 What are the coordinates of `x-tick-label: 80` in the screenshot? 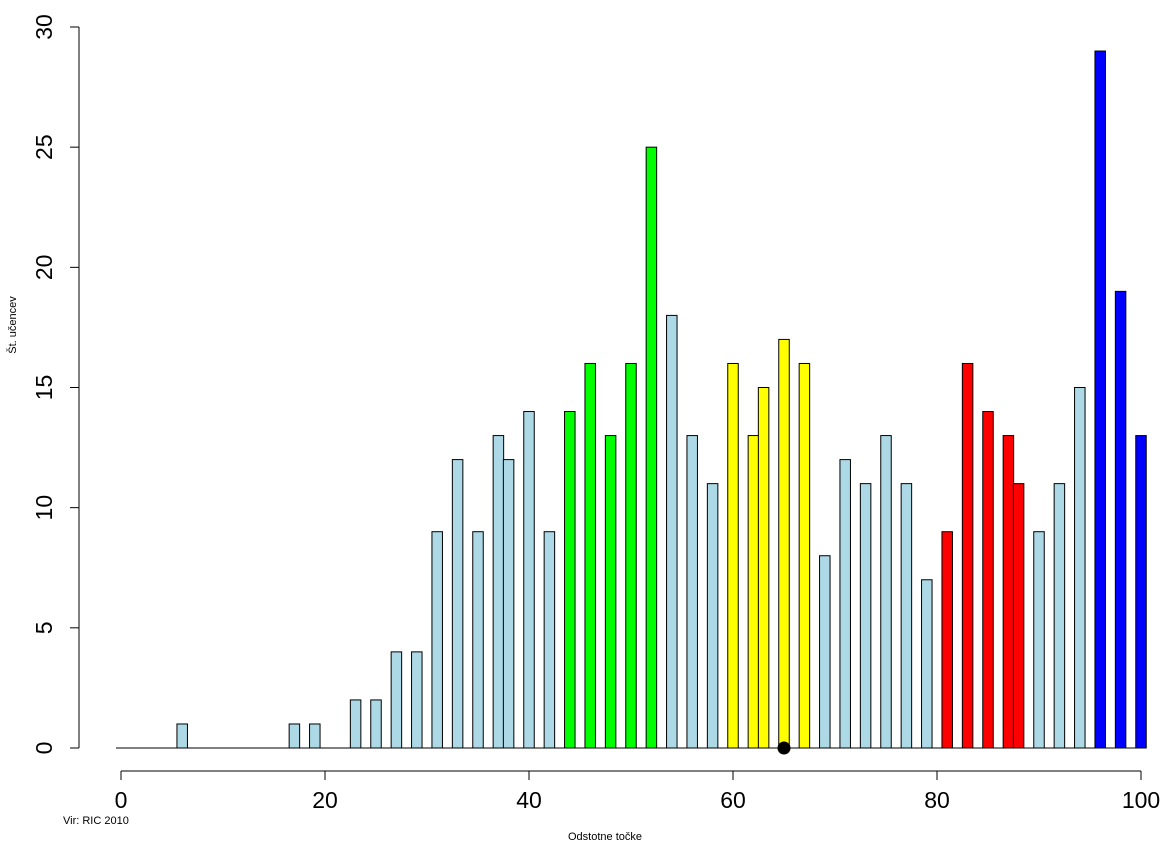 It's located at (937, 800).